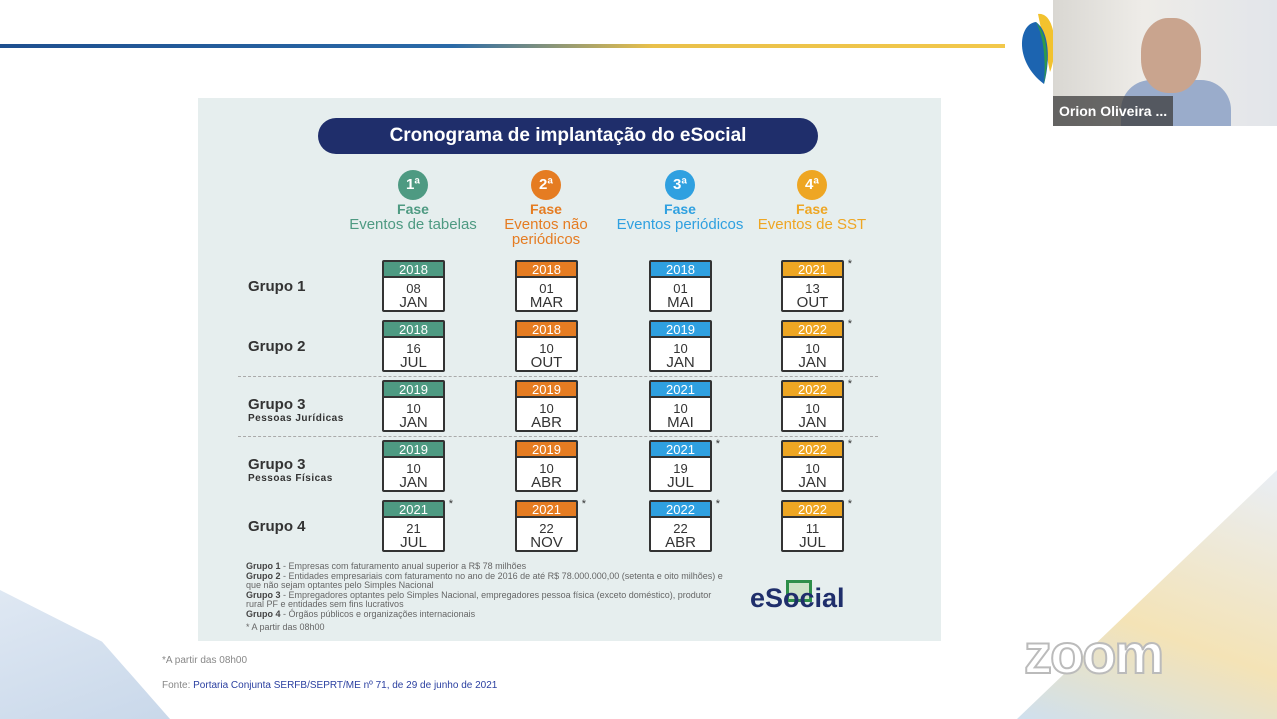 Image resolution: width=1277 pixels, height=719 pixels. Describe the element at coordinates (680, 468) in the screenshot. I see `date-day: 19` at that location.